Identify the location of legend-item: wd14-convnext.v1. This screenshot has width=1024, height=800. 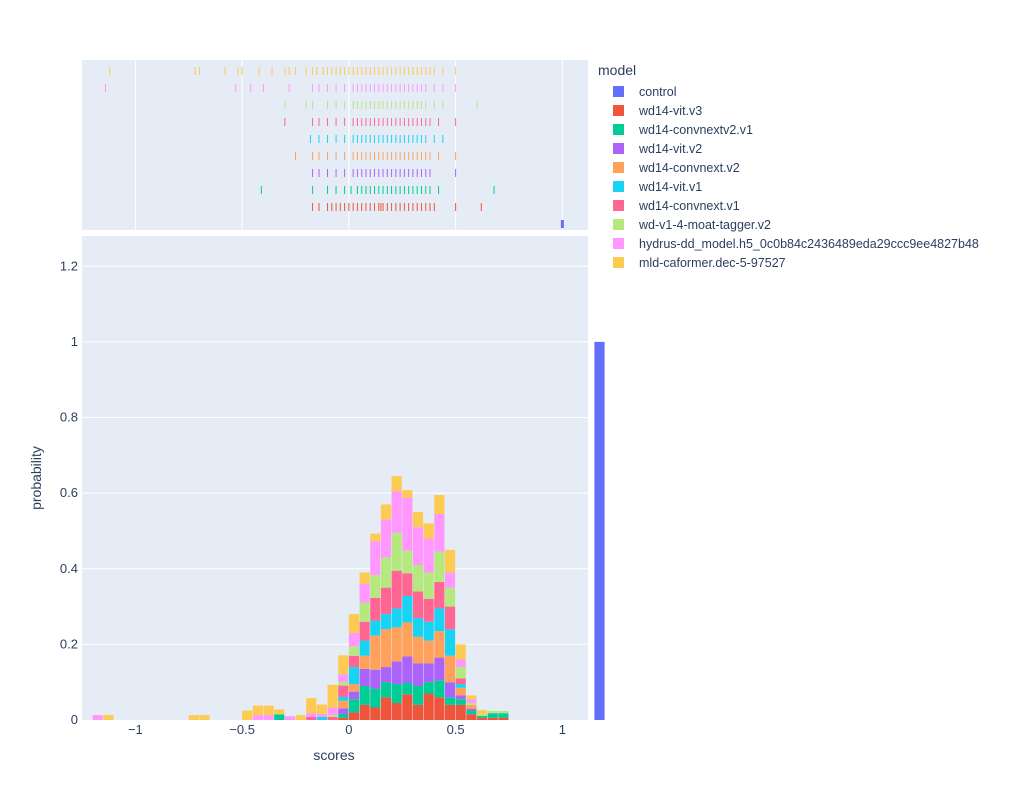
(788, 205).